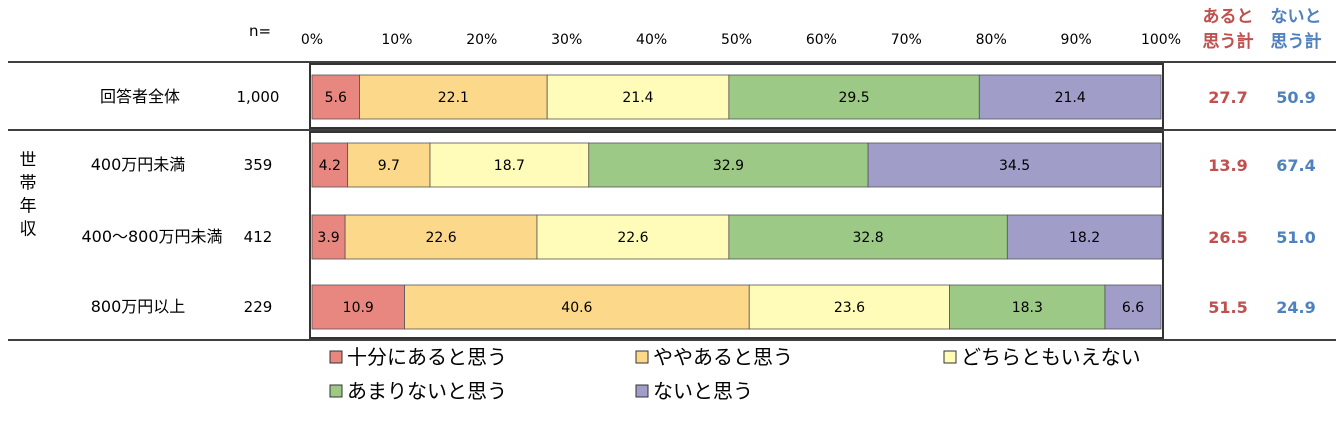 Image resolution: width=1344 pixels, height=429 pixels. Describe the element at coordinates (427, 391) in the screenshot. I see `legend-label: あまりないと思う` at that location.